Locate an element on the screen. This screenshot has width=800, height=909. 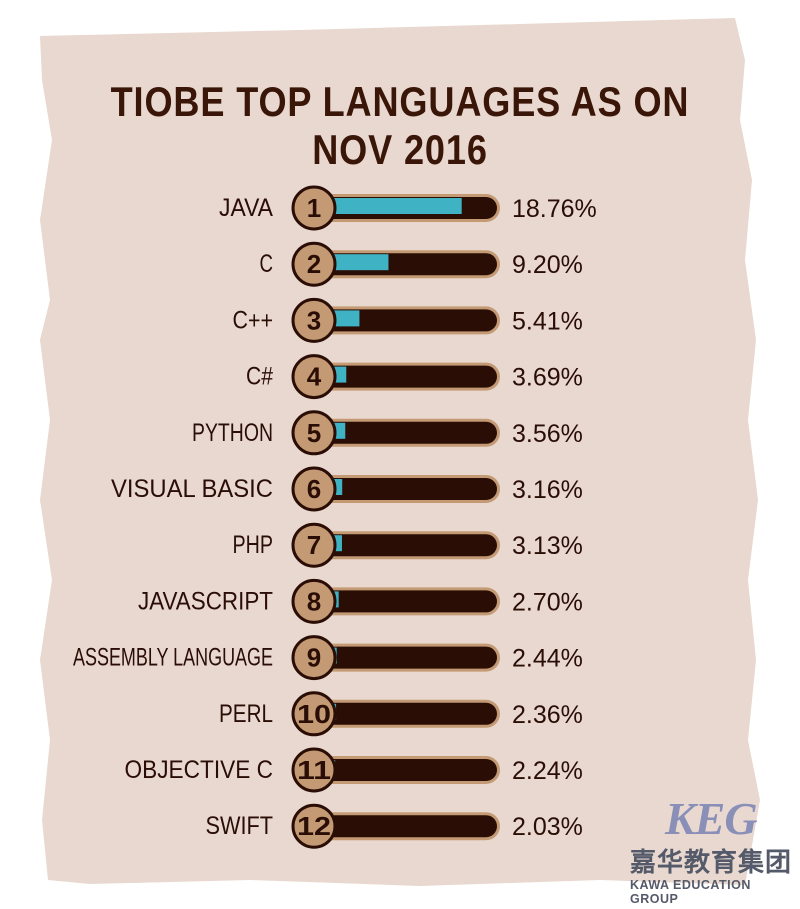
language-label: VISUAL BASIC is located at coordinates (192, 489).